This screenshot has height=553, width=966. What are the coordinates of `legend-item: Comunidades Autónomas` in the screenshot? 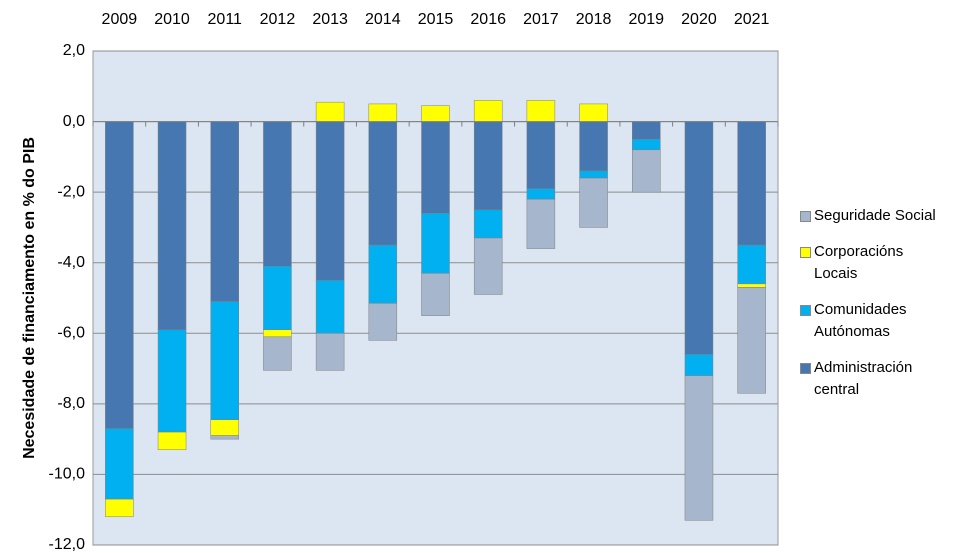 It's located at (870, 321).